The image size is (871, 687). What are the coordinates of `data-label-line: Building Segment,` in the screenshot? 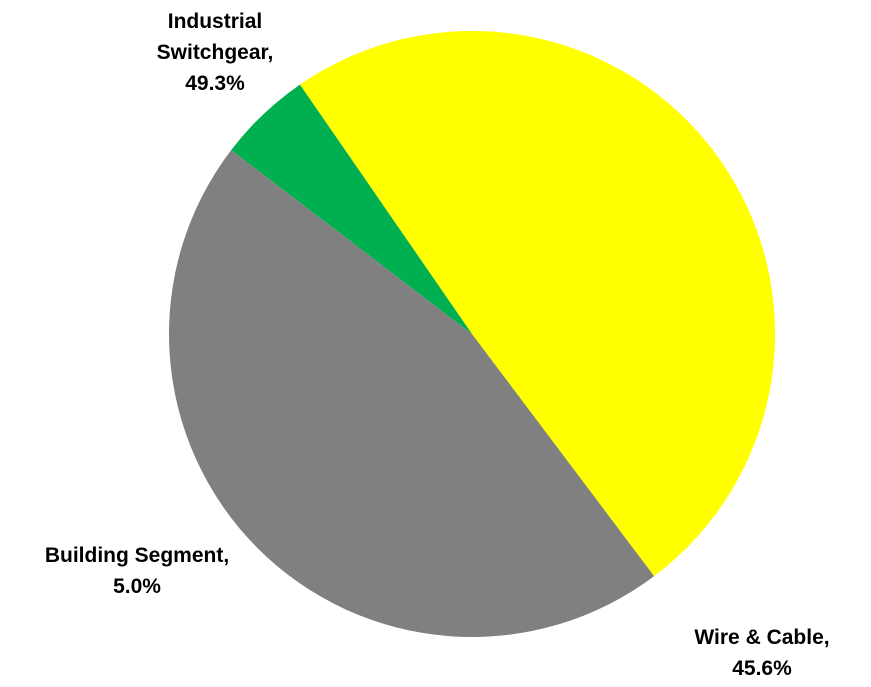 It's located at (137, 555).